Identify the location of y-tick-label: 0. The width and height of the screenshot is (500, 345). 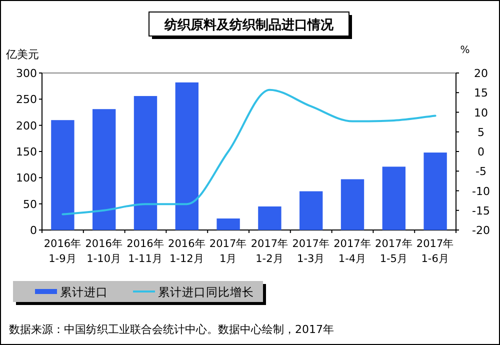
(33, 230).